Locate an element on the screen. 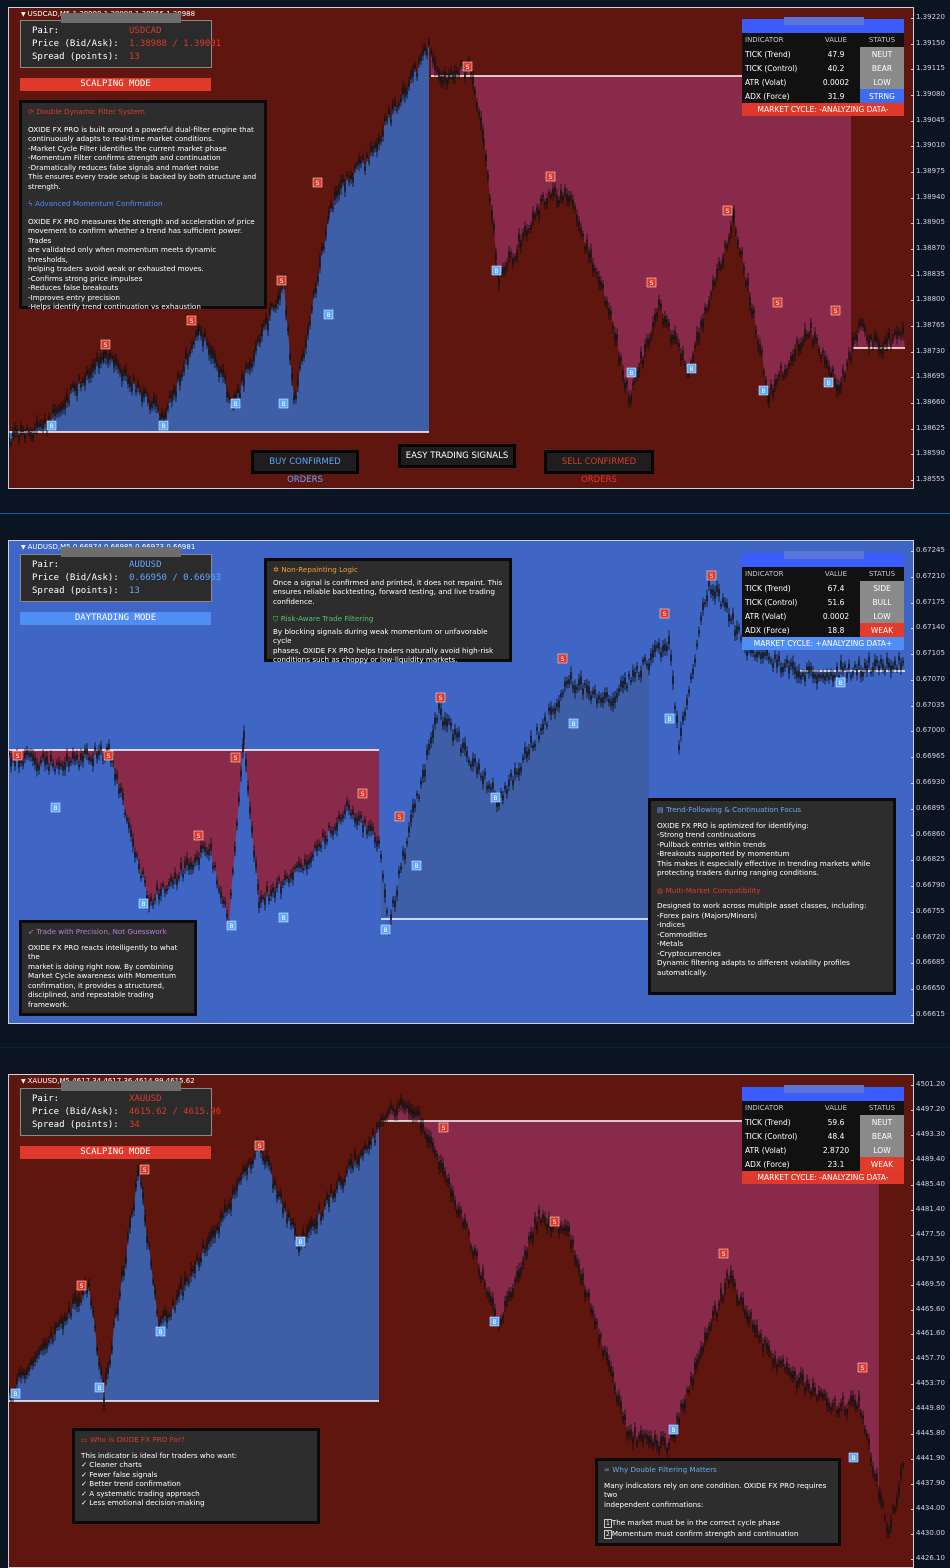 This screenshot has height=1568, width=950. easy-trading-signals-button: EASY TRADING SIGNALS is located at coordinates (457, 456).